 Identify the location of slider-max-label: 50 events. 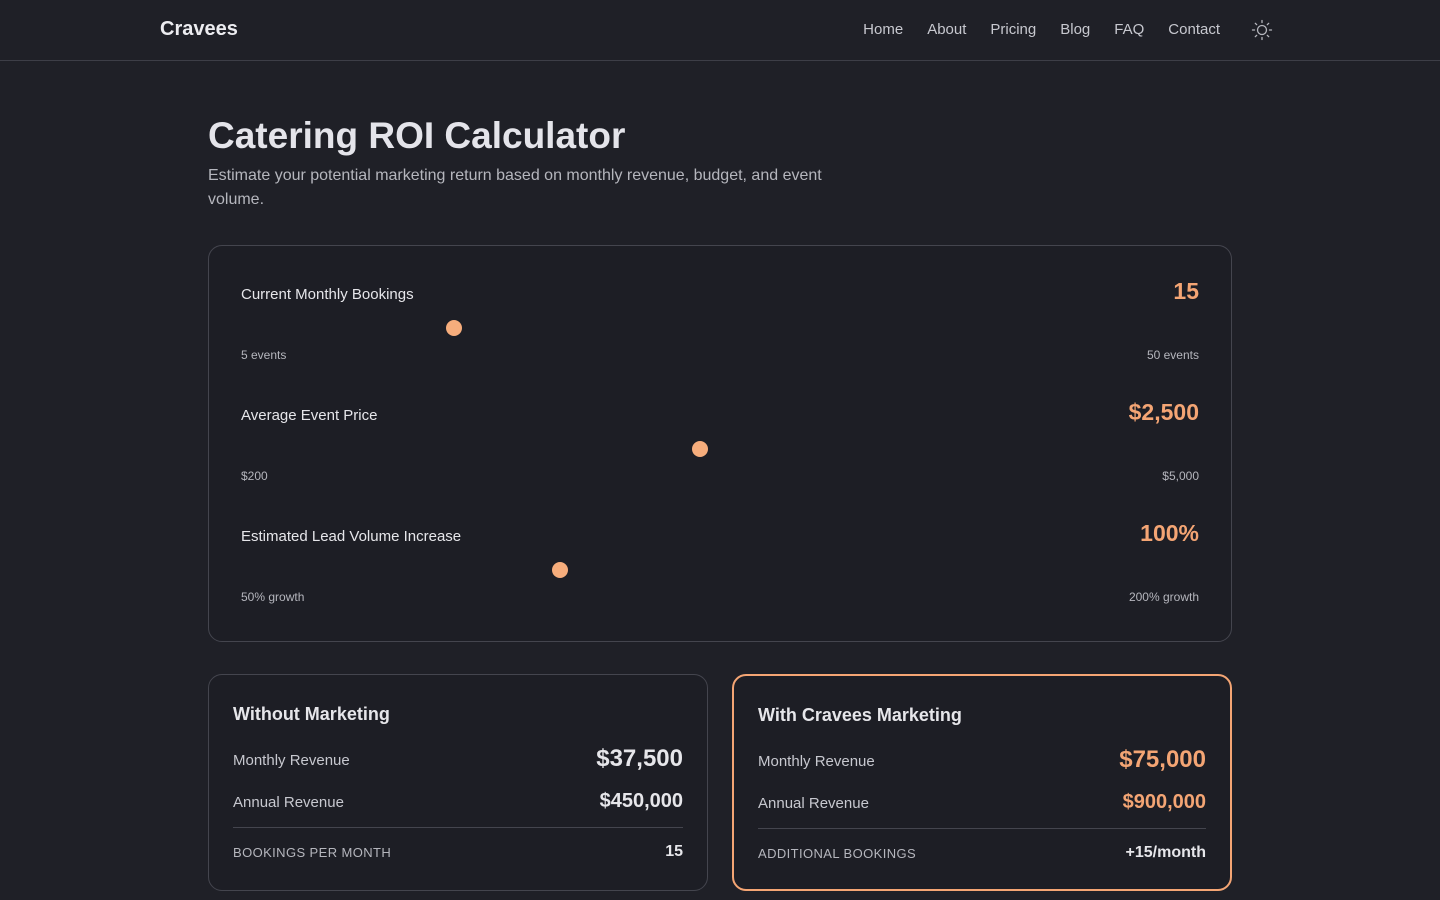
(1172, 355).